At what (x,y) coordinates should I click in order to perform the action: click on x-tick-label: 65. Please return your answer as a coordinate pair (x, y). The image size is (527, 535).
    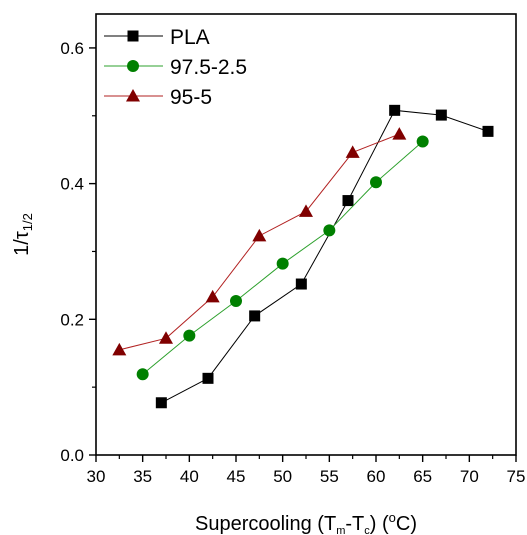
    Looking at the image, I should click on (422, 476).